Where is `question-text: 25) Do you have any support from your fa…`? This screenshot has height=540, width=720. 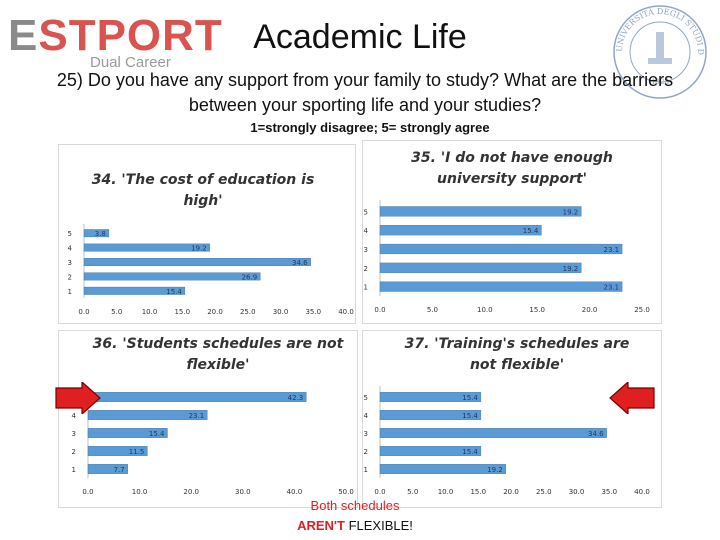
question-text: 25) Do you have any support from your fa… is located at coordinates (365, 92).